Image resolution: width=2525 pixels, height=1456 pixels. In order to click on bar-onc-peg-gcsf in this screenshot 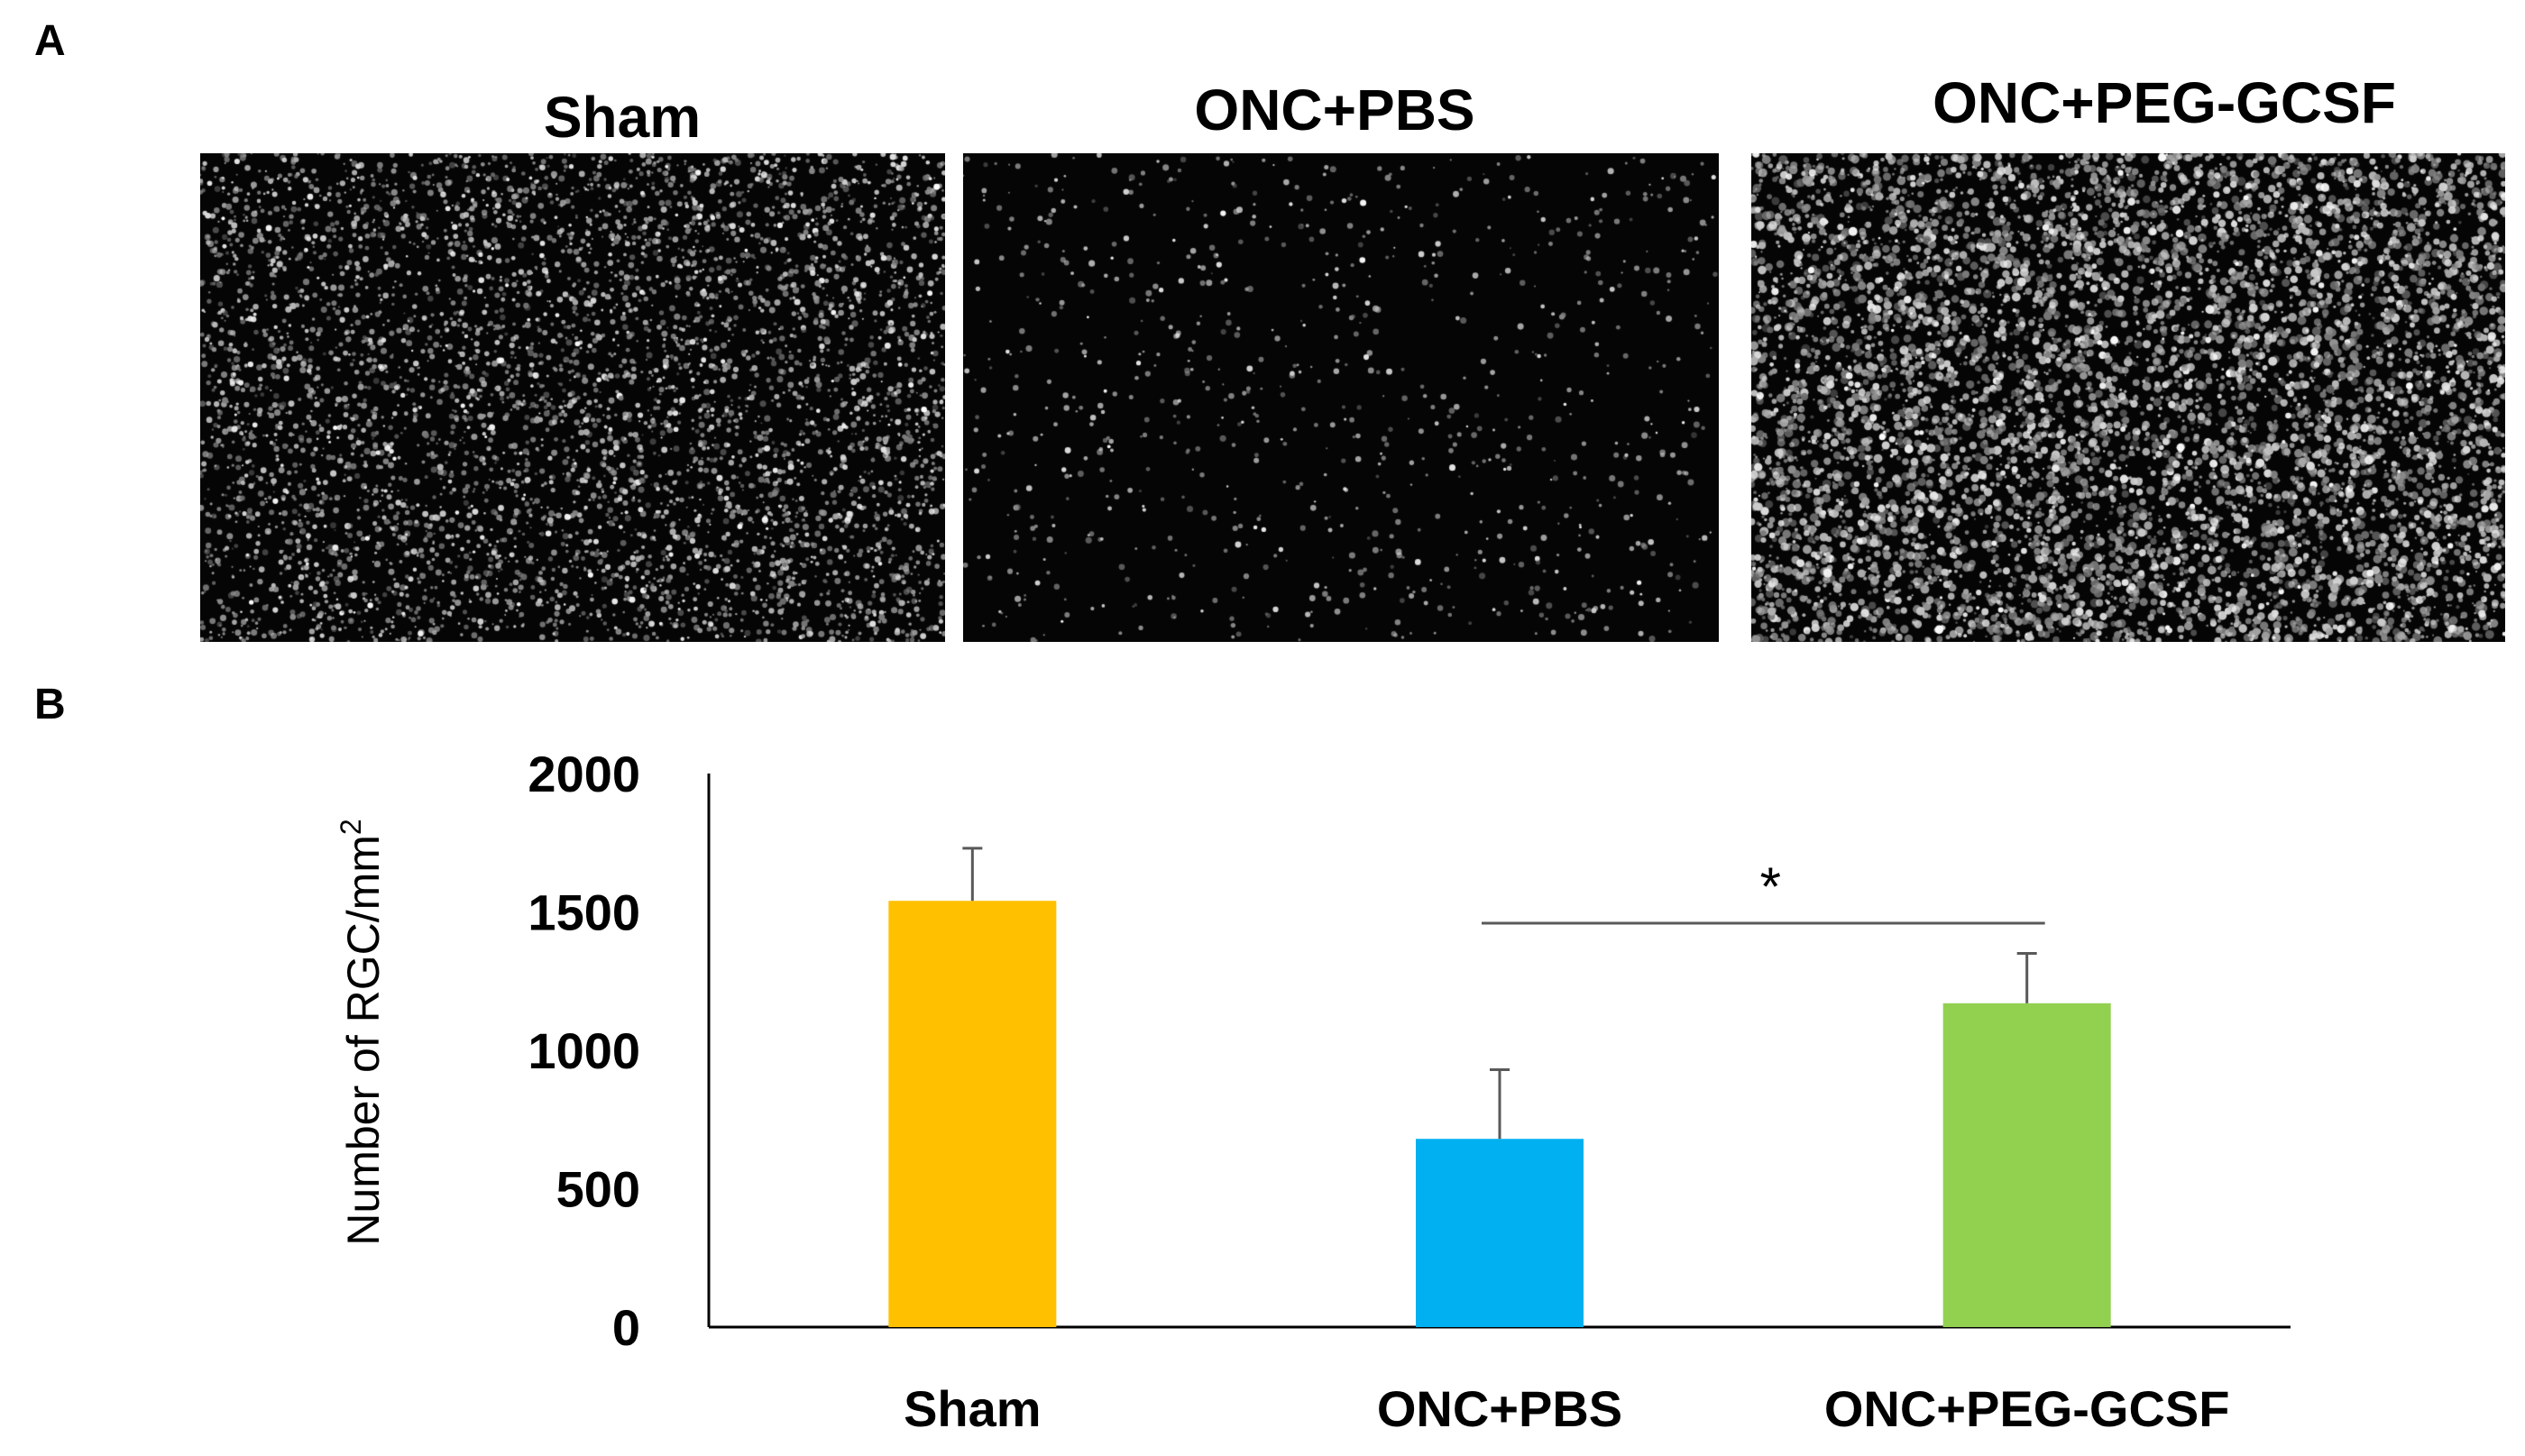, I will do `click(2026, 1165)`.